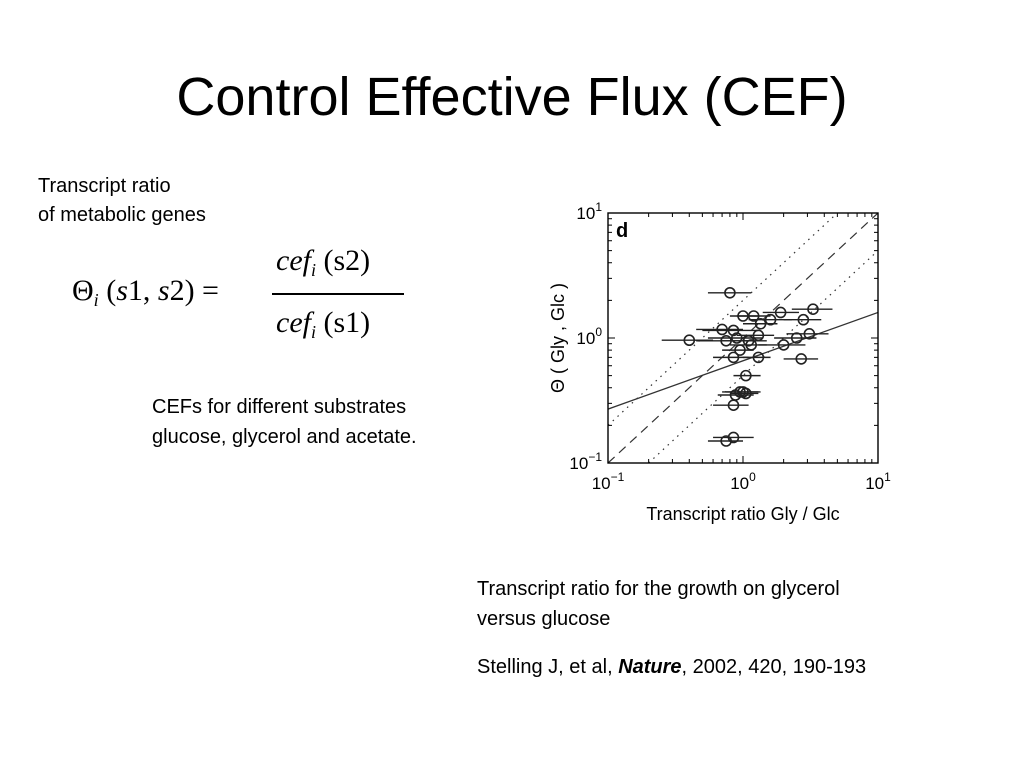 Image resolution: width=1024 pixels, height=768 pixels. I want to click on note-line: CEFs for different substrates, so click(279, 407).